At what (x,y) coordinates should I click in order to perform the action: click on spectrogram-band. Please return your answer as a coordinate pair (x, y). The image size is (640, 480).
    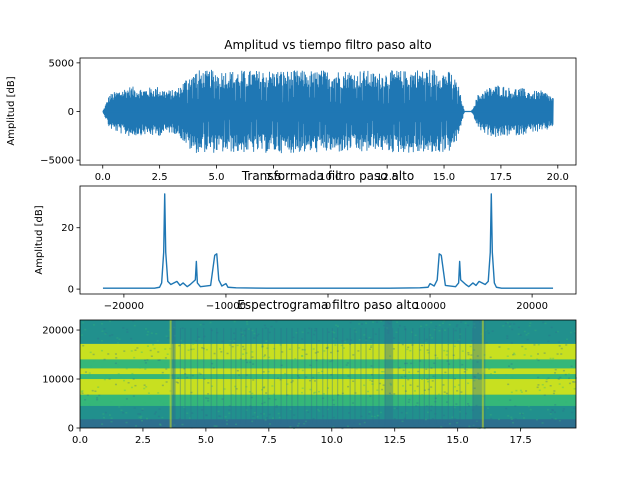
    Looking at the image, I should click on (328, 412).